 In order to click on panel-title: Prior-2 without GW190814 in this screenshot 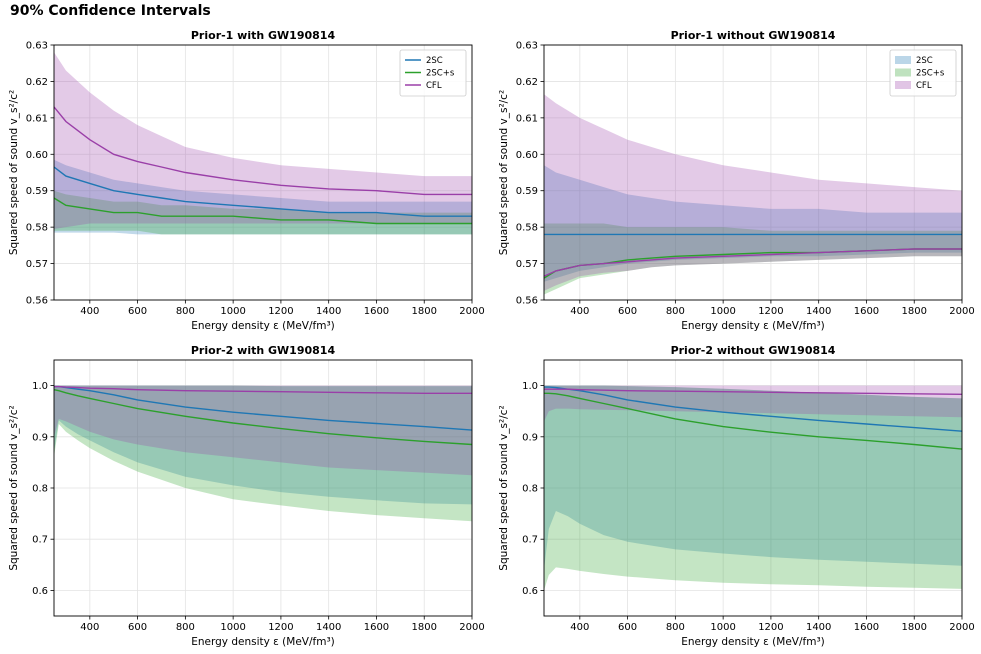, I will do `click(753, 350)`.